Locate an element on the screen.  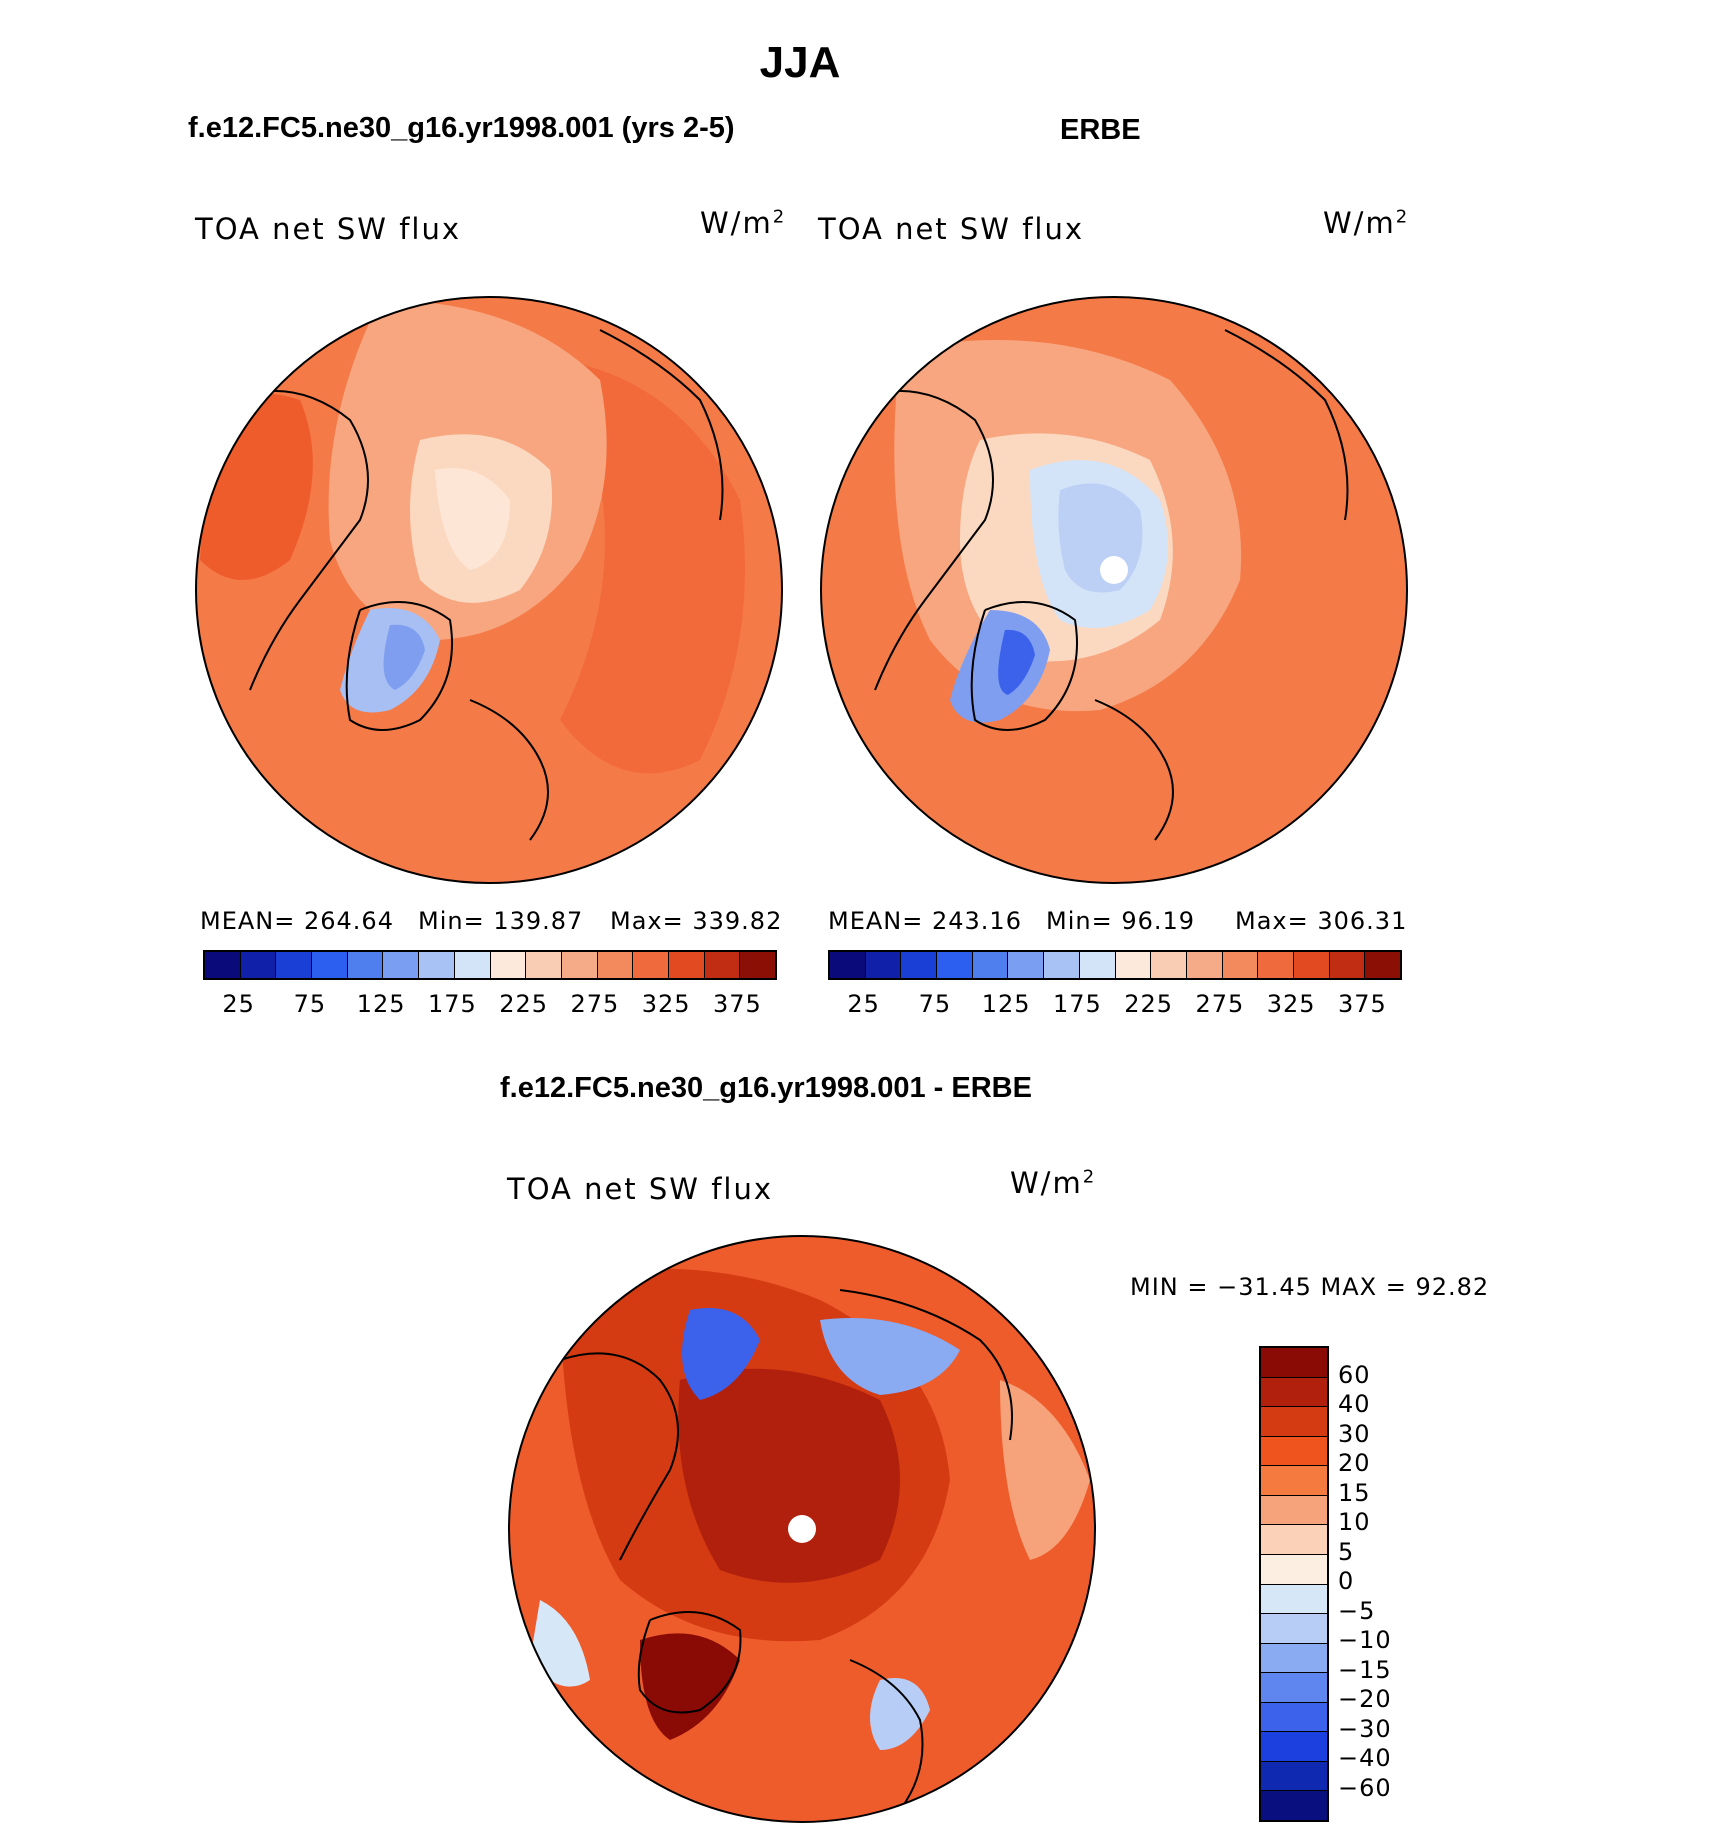
diff-tick-label: 0 is located at coordinates (1346, 1581).